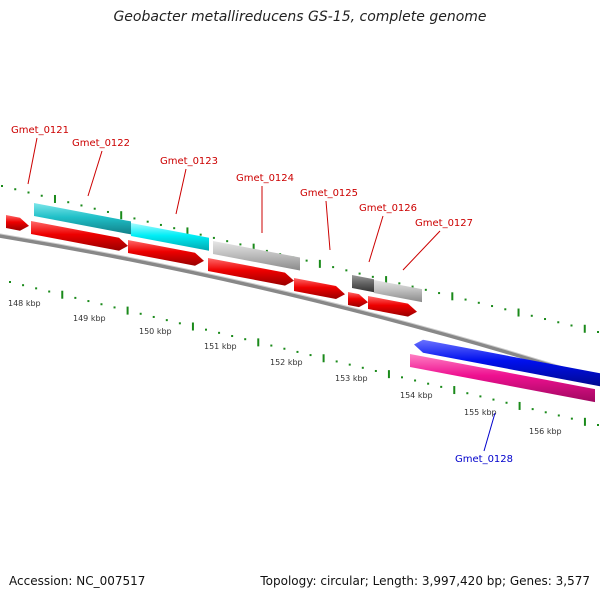 This screenshot has height=600, width=600. I want to click on gene-label: Gmet_0128, so click(484, 459).